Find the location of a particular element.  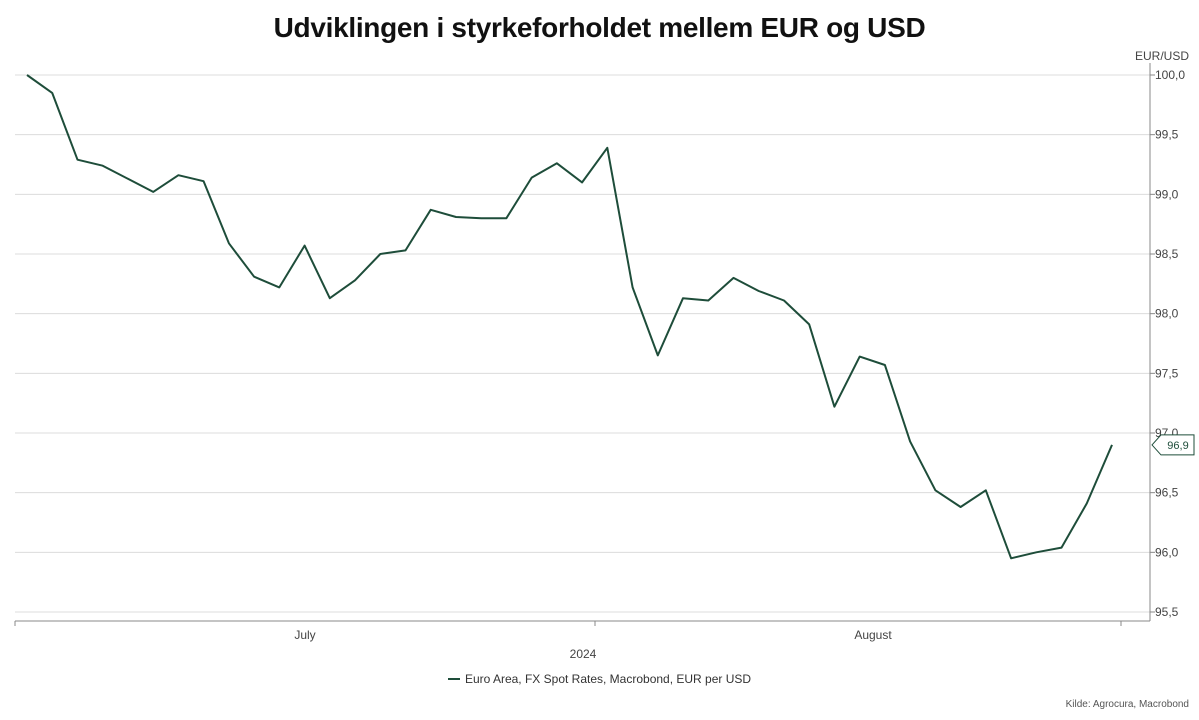

last-value-box is located at coordinates (1173, 445).